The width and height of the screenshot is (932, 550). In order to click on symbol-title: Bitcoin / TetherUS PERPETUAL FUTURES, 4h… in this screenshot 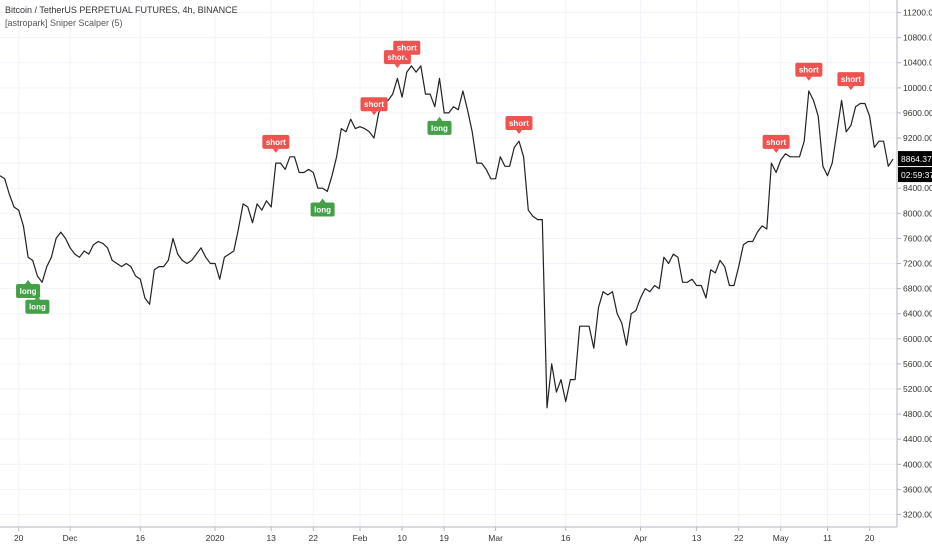, I will do `click(121, 10)`.